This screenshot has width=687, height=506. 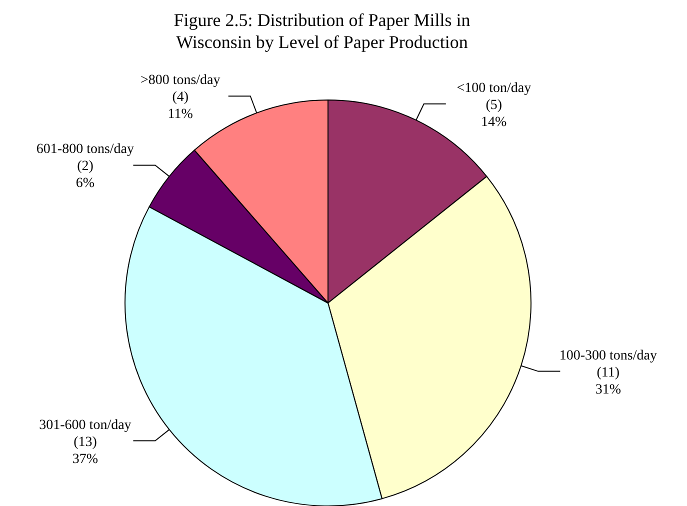 I want to click on data-label: (11) 31%, so click(x=608, y=381).